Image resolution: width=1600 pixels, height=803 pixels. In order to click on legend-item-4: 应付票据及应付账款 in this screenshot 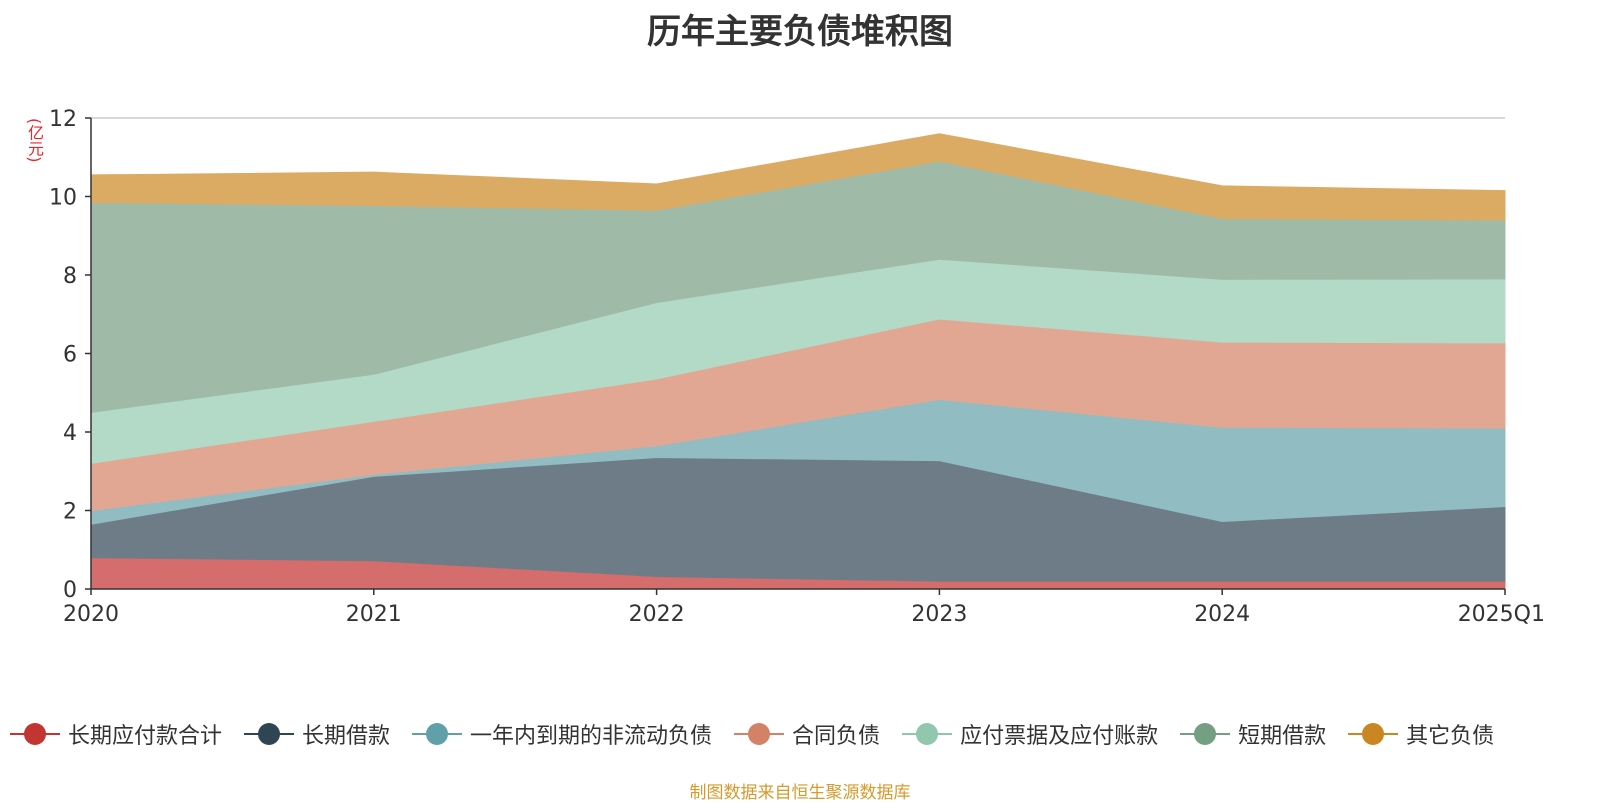, I will do `click(1030, 734)`.